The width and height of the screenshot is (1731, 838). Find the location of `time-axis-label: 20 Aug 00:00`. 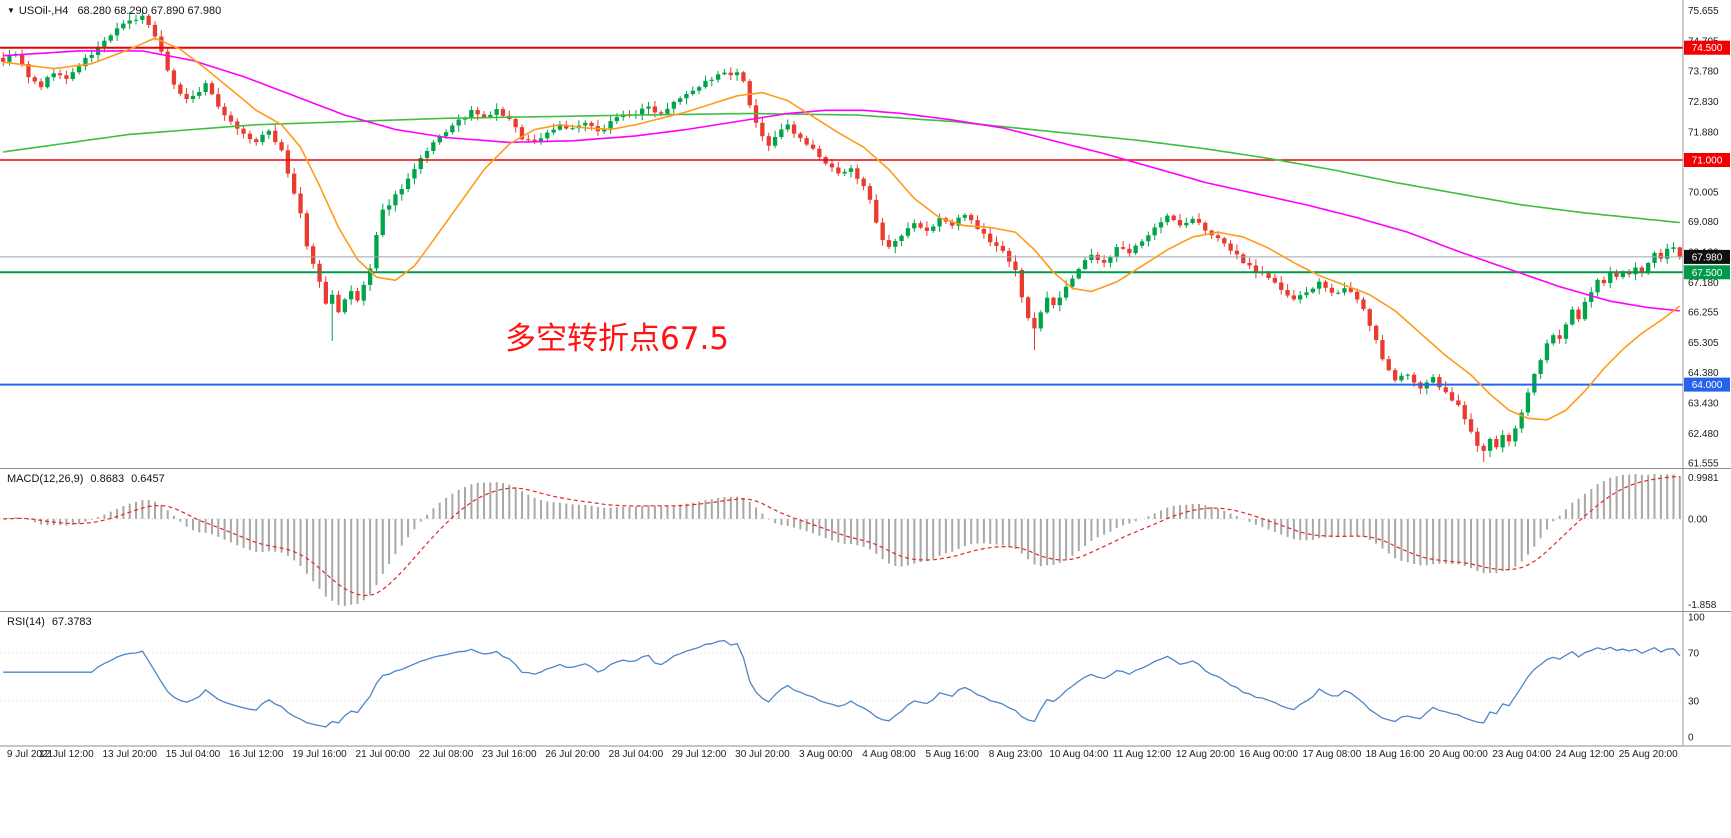

time-axis-label: 20 Aug 00:00 is located at coordinates (1458, 754).